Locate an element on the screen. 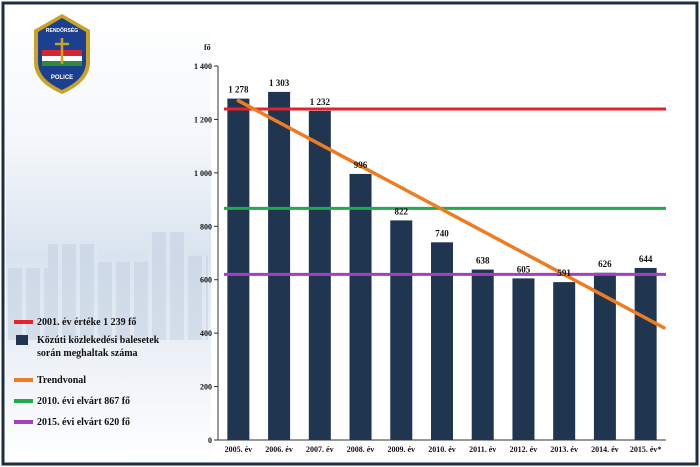 The height and width of the screenshot is (467, 700). legend-label: 2010. évi elvárt 867 fő is located at coordinates (83, 401).